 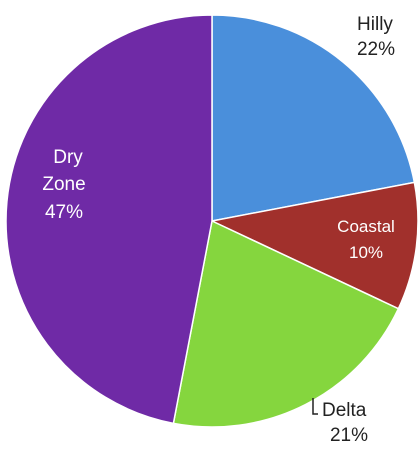 What do you see at coordinates (314, 245) in the screenshot?
I see `pie-slice-coastal` at bounding box center [314, 245].